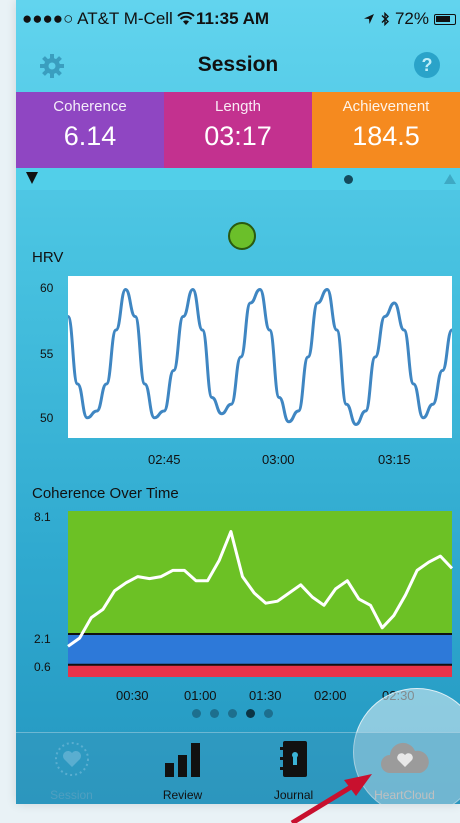 The image size is (460, 823). I want to click on achievement-label: Achievement, so click(386, 106).